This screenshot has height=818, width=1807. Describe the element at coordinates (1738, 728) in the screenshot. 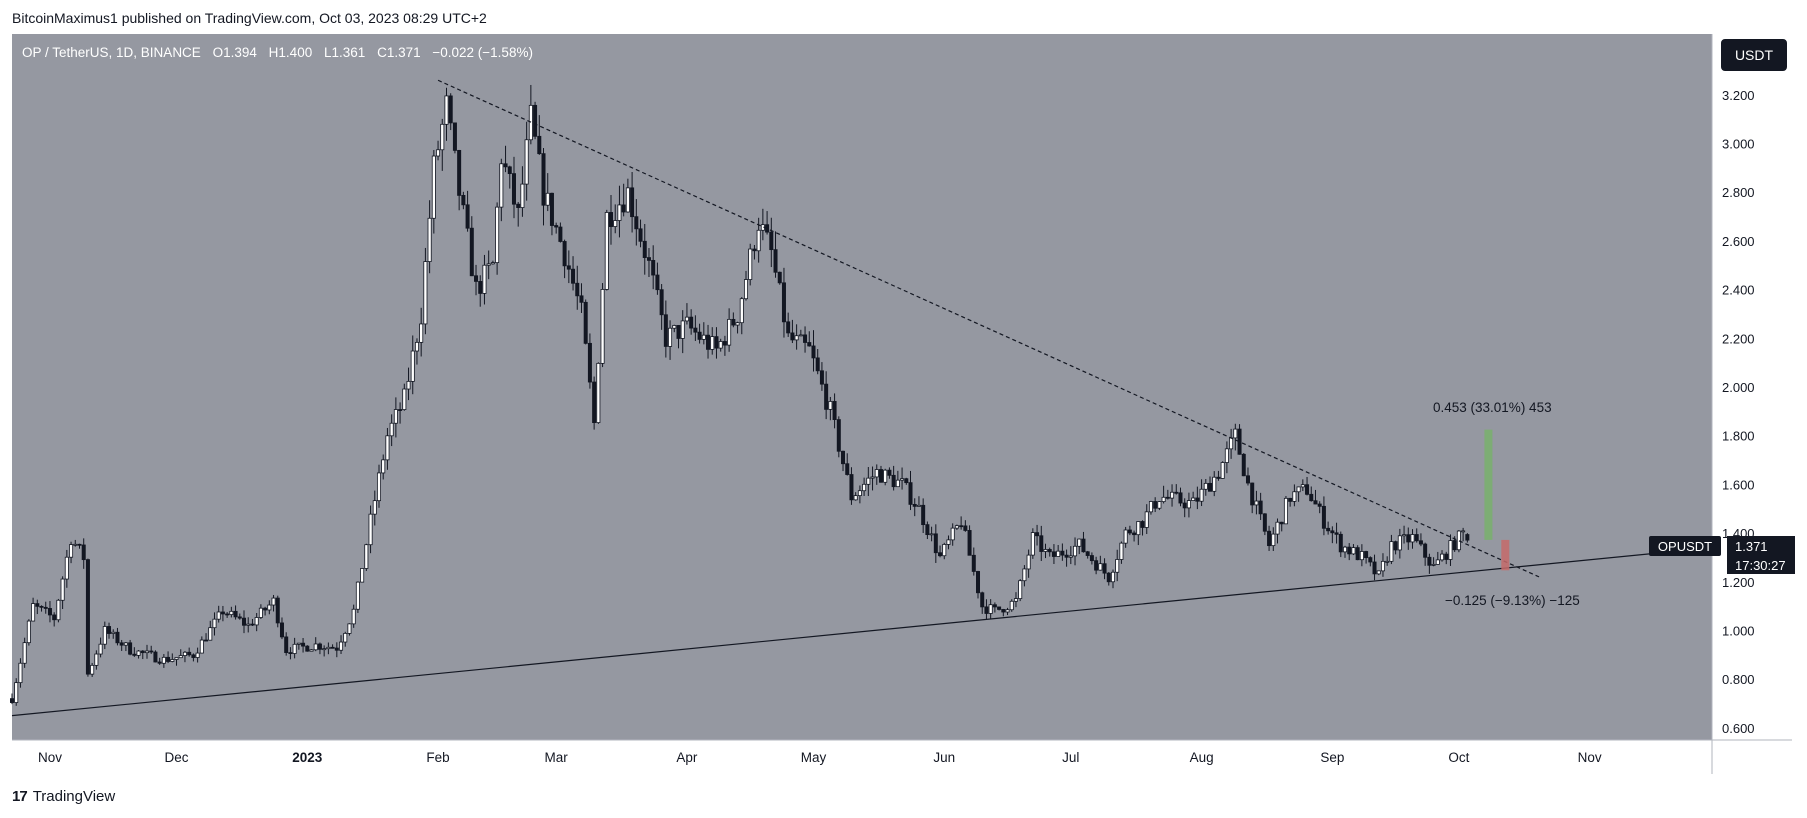

I see `y-tick-label: 0.600` at that location.